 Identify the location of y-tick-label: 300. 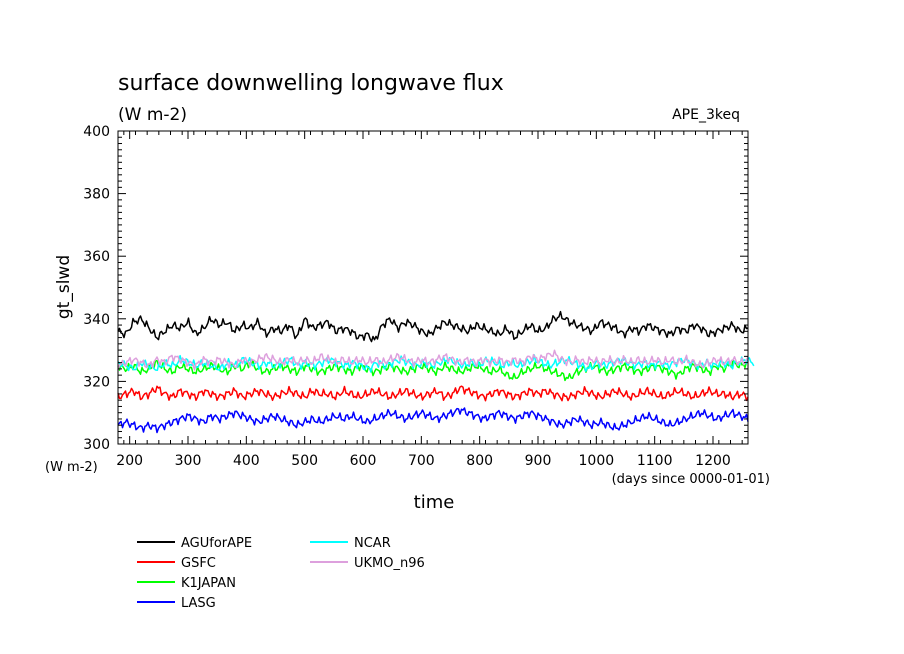
(96, 445).